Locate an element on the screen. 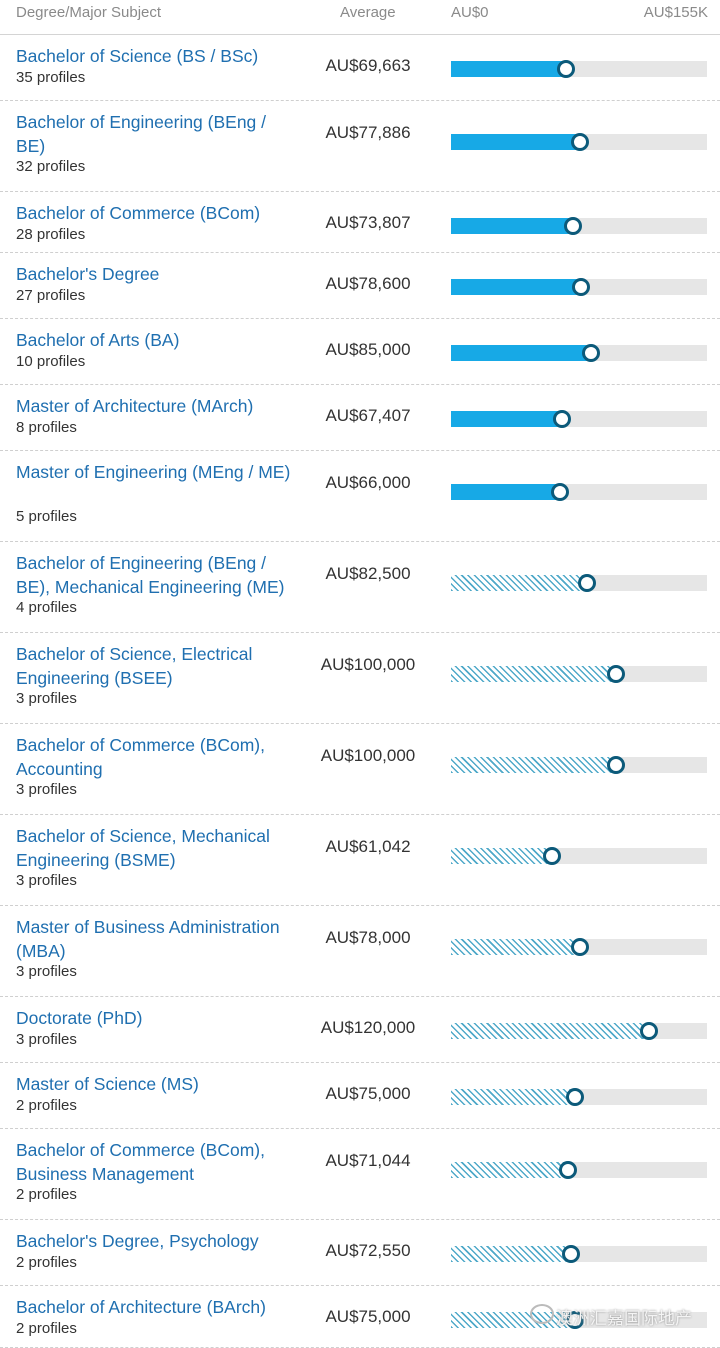  profile-count: 8 profiles is located at coordinates (46, 427).